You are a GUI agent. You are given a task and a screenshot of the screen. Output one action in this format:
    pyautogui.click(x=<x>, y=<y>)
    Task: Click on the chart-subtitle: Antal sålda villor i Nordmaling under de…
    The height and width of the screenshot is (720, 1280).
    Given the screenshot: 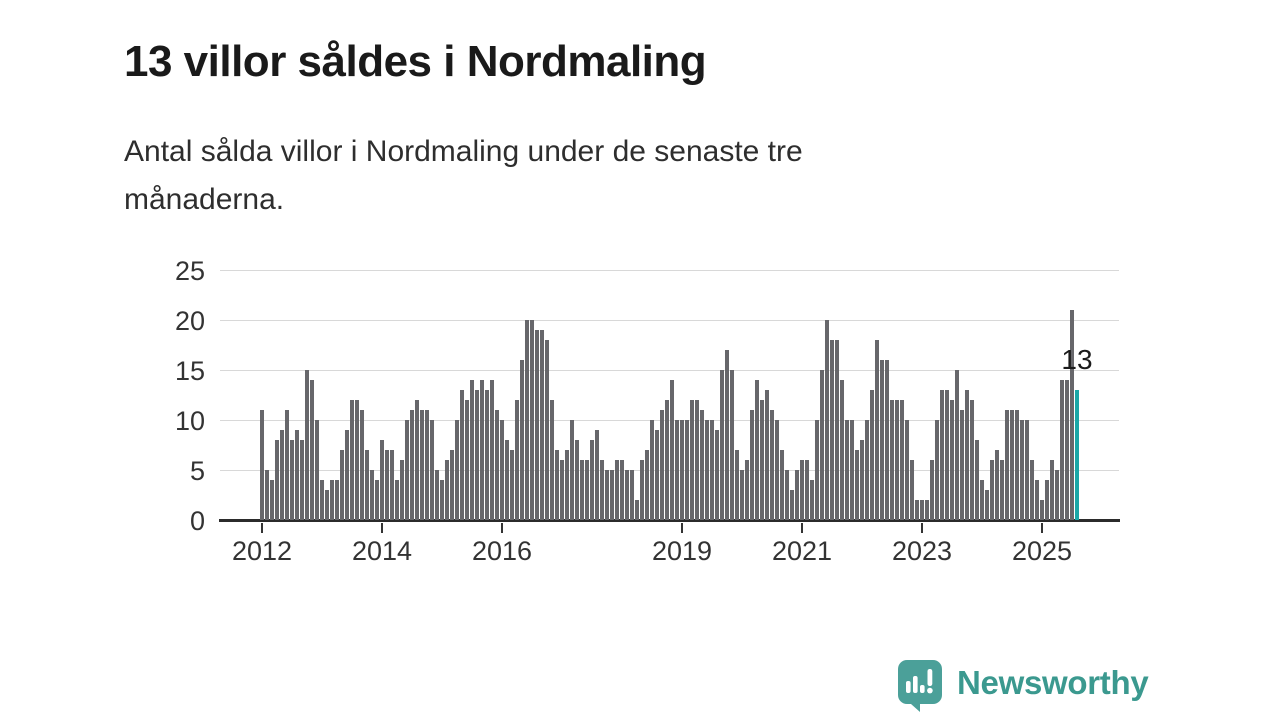 What is the action you would take?
    pyautogui.click(x=463, y=176)
    